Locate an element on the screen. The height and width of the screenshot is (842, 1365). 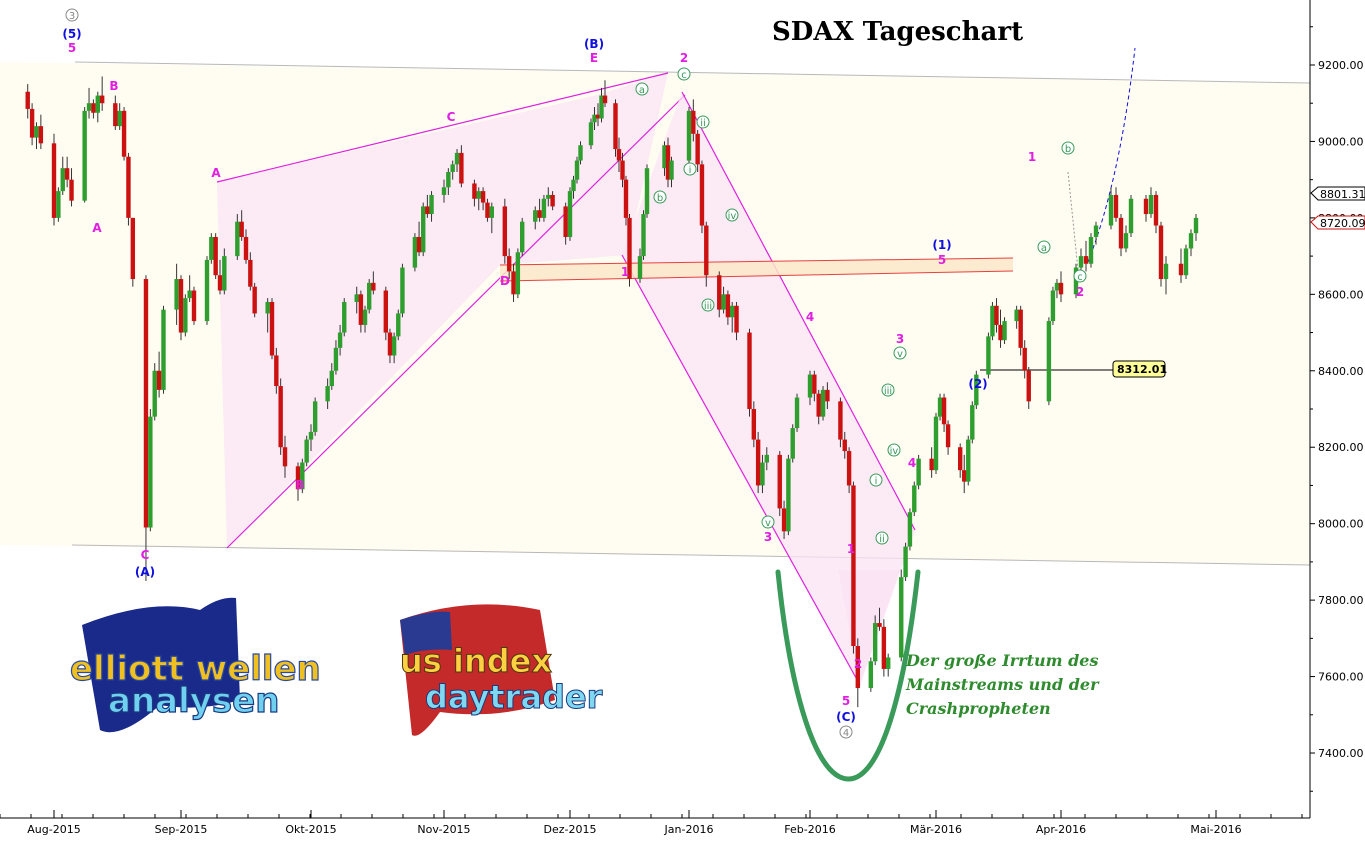
logo-us-line1: us index is located at coordinates (476, 661).